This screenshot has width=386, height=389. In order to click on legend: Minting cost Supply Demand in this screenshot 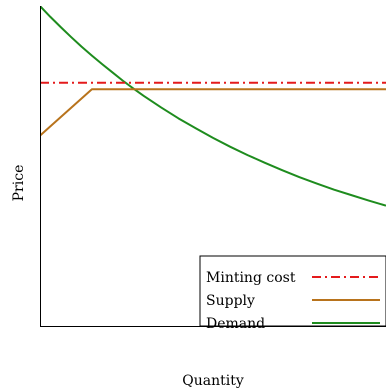, I will do `click(292, 293)`.